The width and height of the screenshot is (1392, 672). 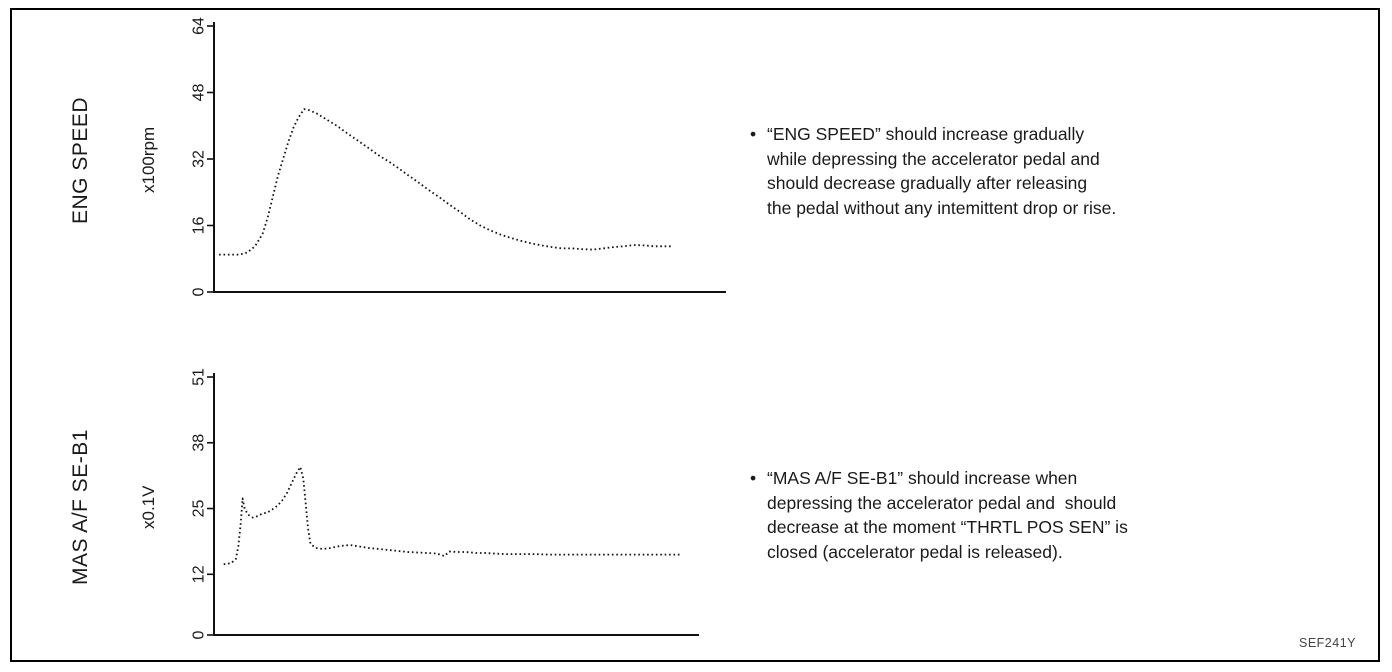 What do you see at coordinates (1327, 643) in the screenshot?
I see `figure-ref-code: SEF241Y` at bounding box center [1327, 643].